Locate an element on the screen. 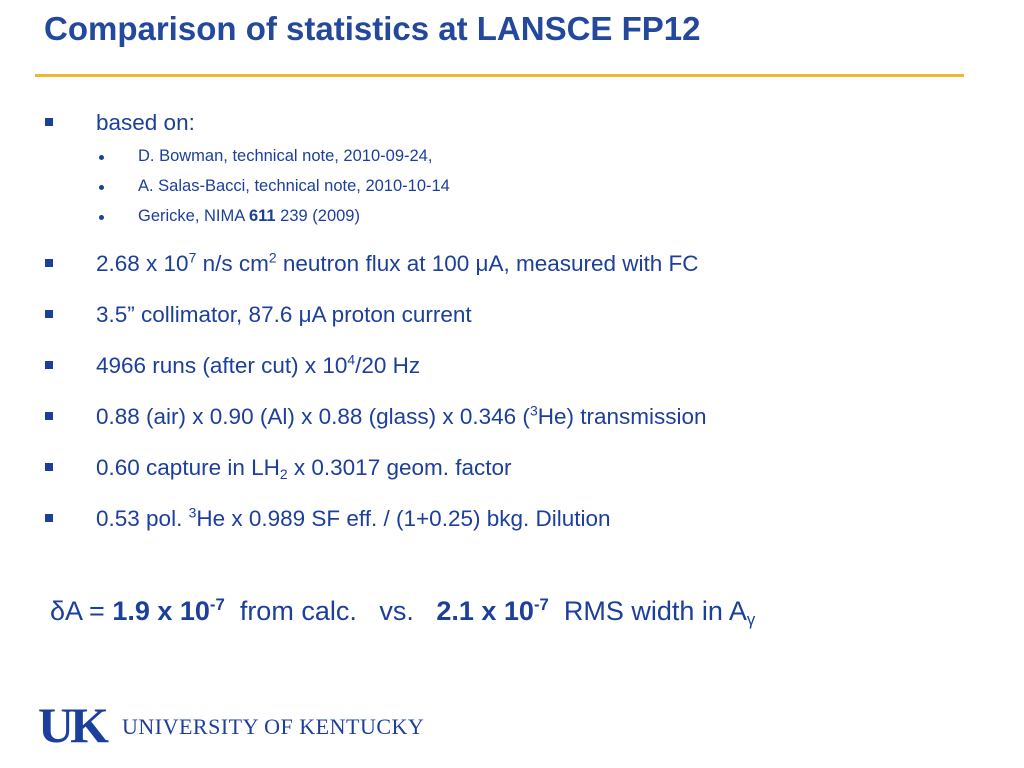 This screenshot has height=768, width=1024. text: based on: is located at coordinates (145, 122).